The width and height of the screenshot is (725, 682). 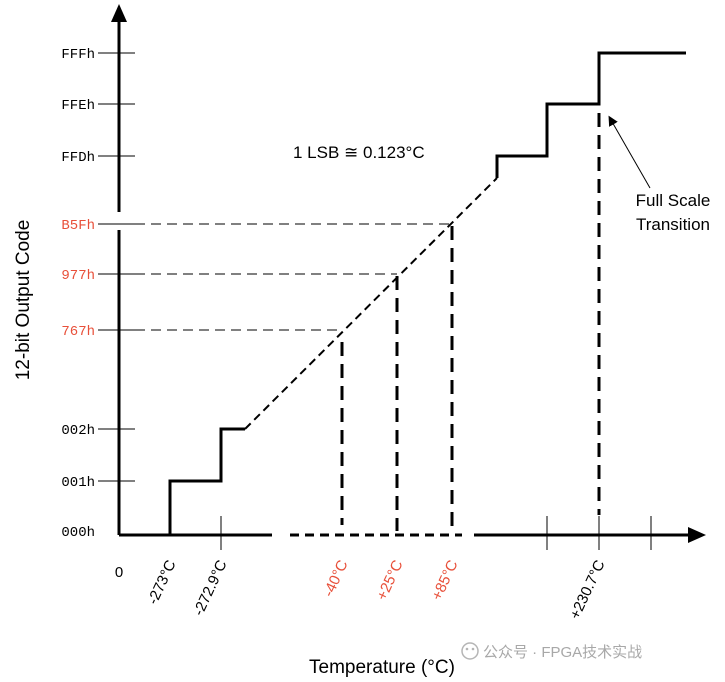 What do you see at coordinates (78, 106) in the screenshot?
I see `y-tick-label: FFEh` at bounding box center [78, 106].